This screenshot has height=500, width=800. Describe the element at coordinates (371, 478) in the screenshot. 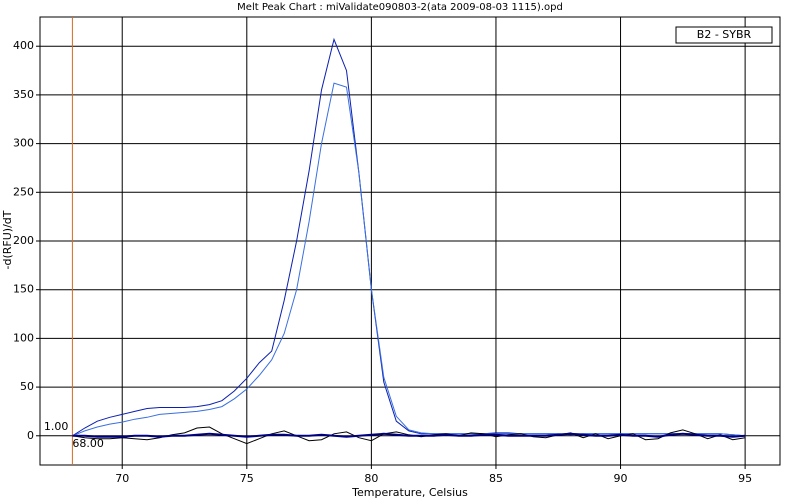

I see `x-tick-label: 80` at that location.